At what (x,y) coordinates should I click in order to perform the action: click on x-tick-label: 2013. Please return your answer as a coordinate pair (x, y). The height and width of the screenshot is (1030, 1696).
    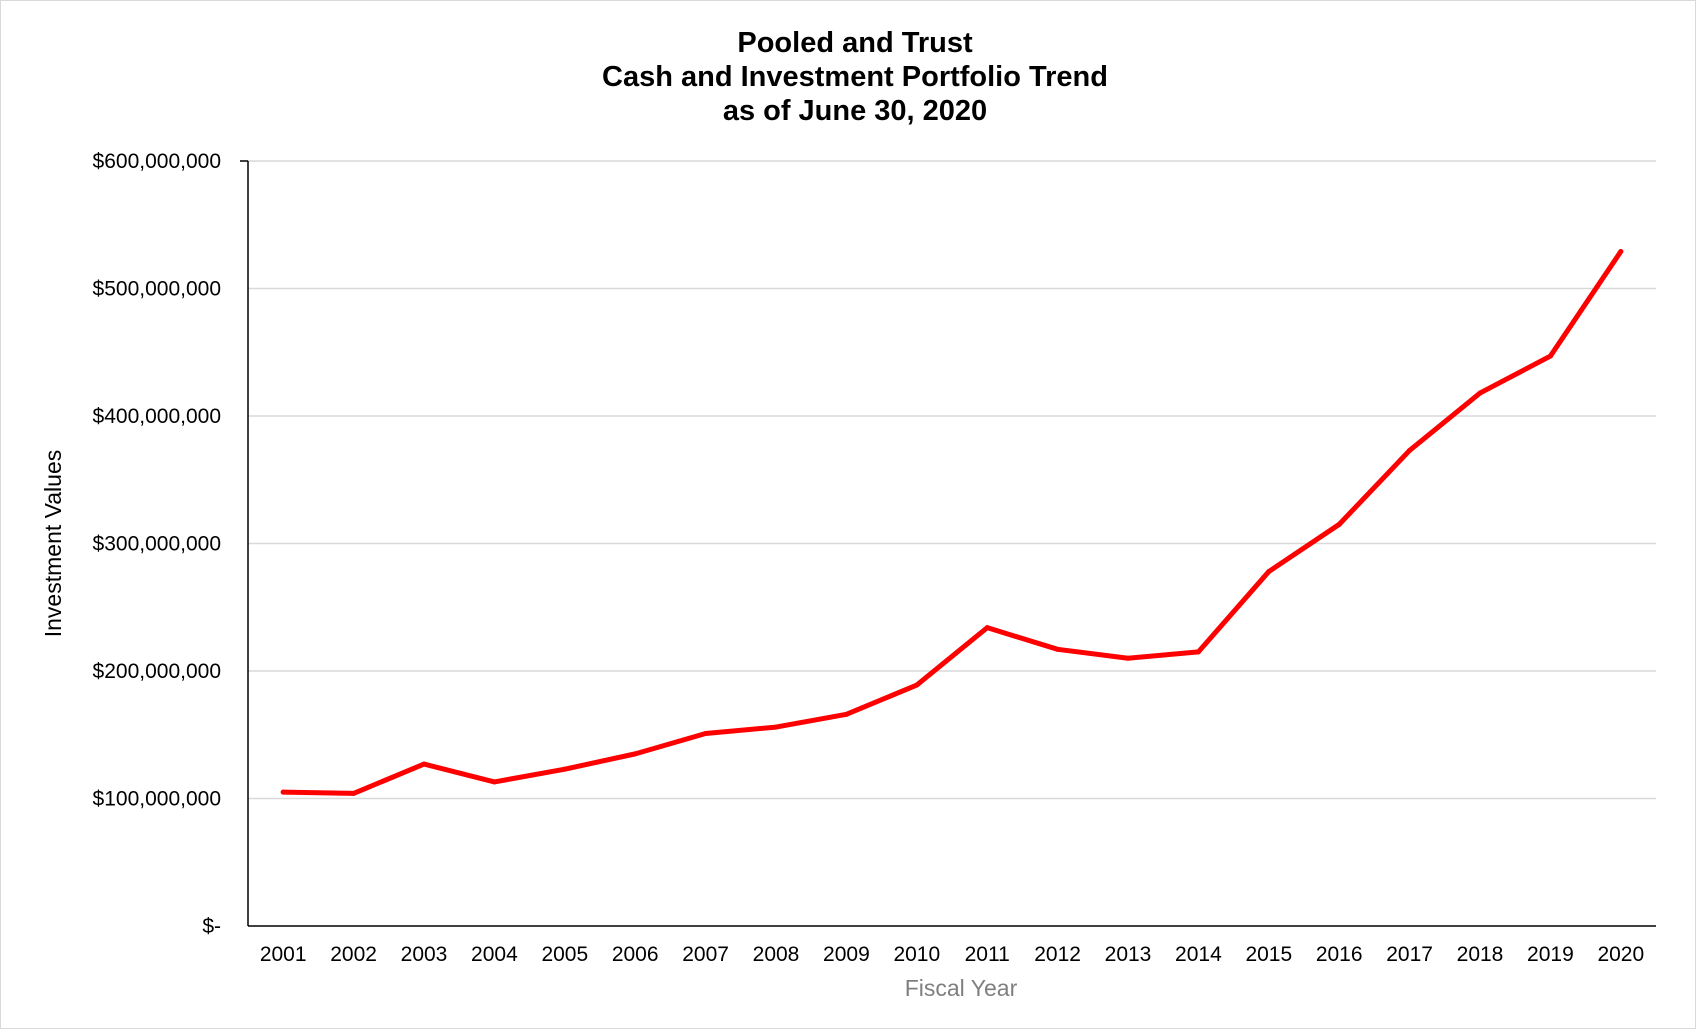
    Looking at the image, I should click on (1128, 954).